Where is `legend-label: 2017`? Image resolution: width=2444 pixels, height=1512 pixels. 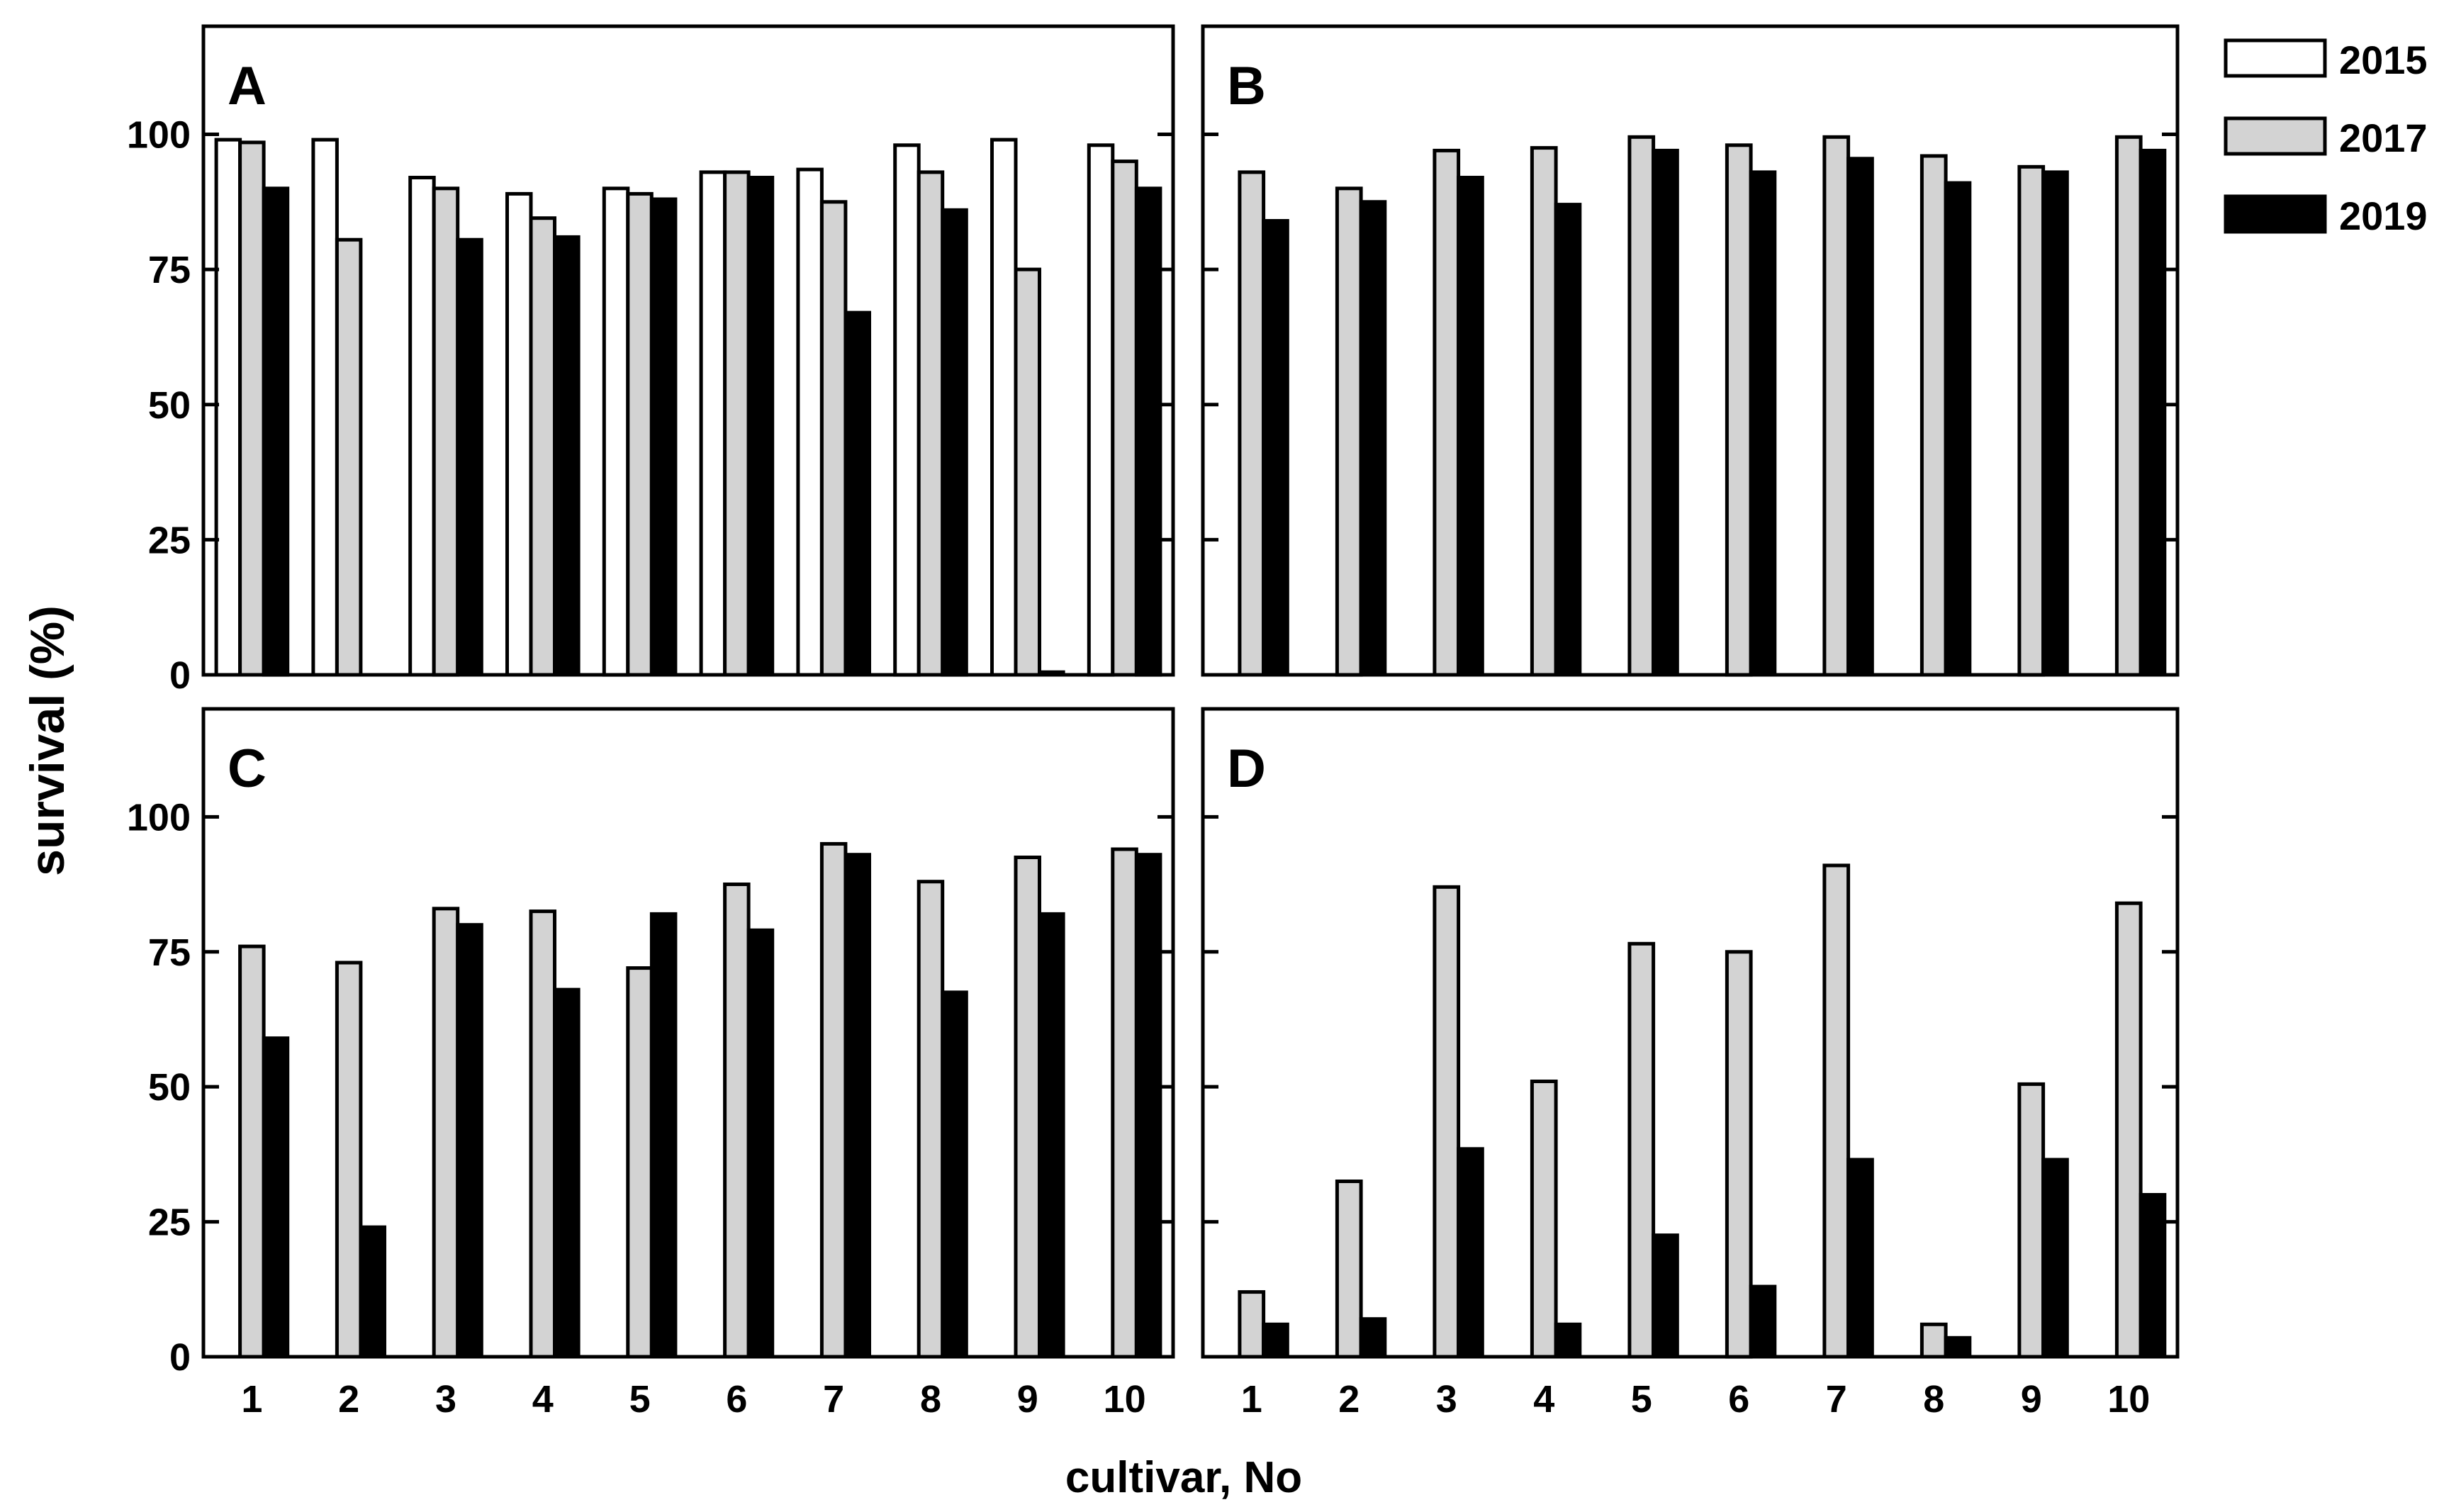
legend-label: 2017 is located at coordinates (2383, 138).